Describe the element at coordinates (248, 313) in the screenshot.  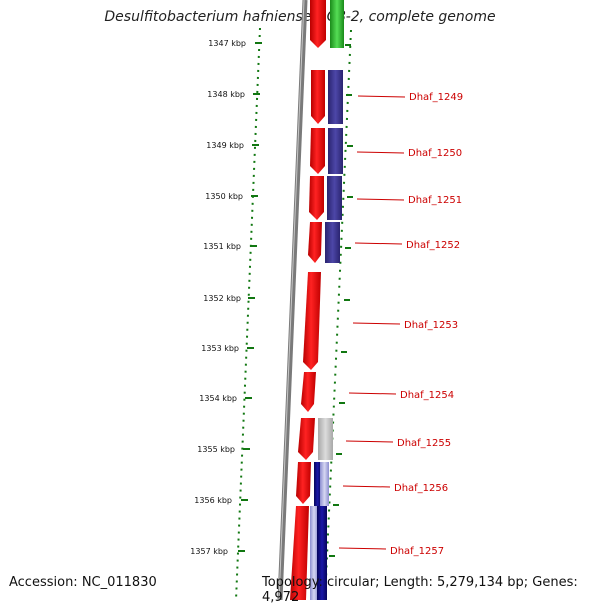
I see `scale-dotted-line` at that location.